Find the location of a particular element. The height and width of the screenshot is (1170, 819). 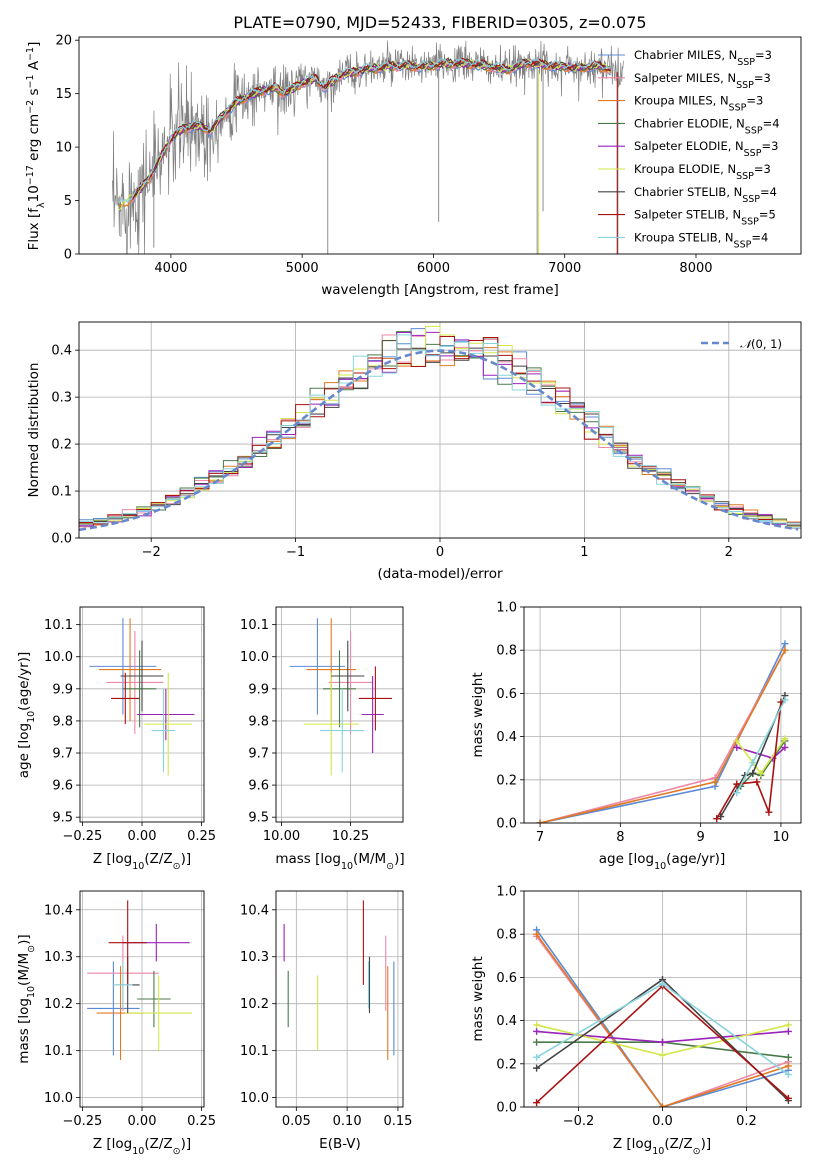

series-line-chabrier-miles is located at coordinates (662, 733).